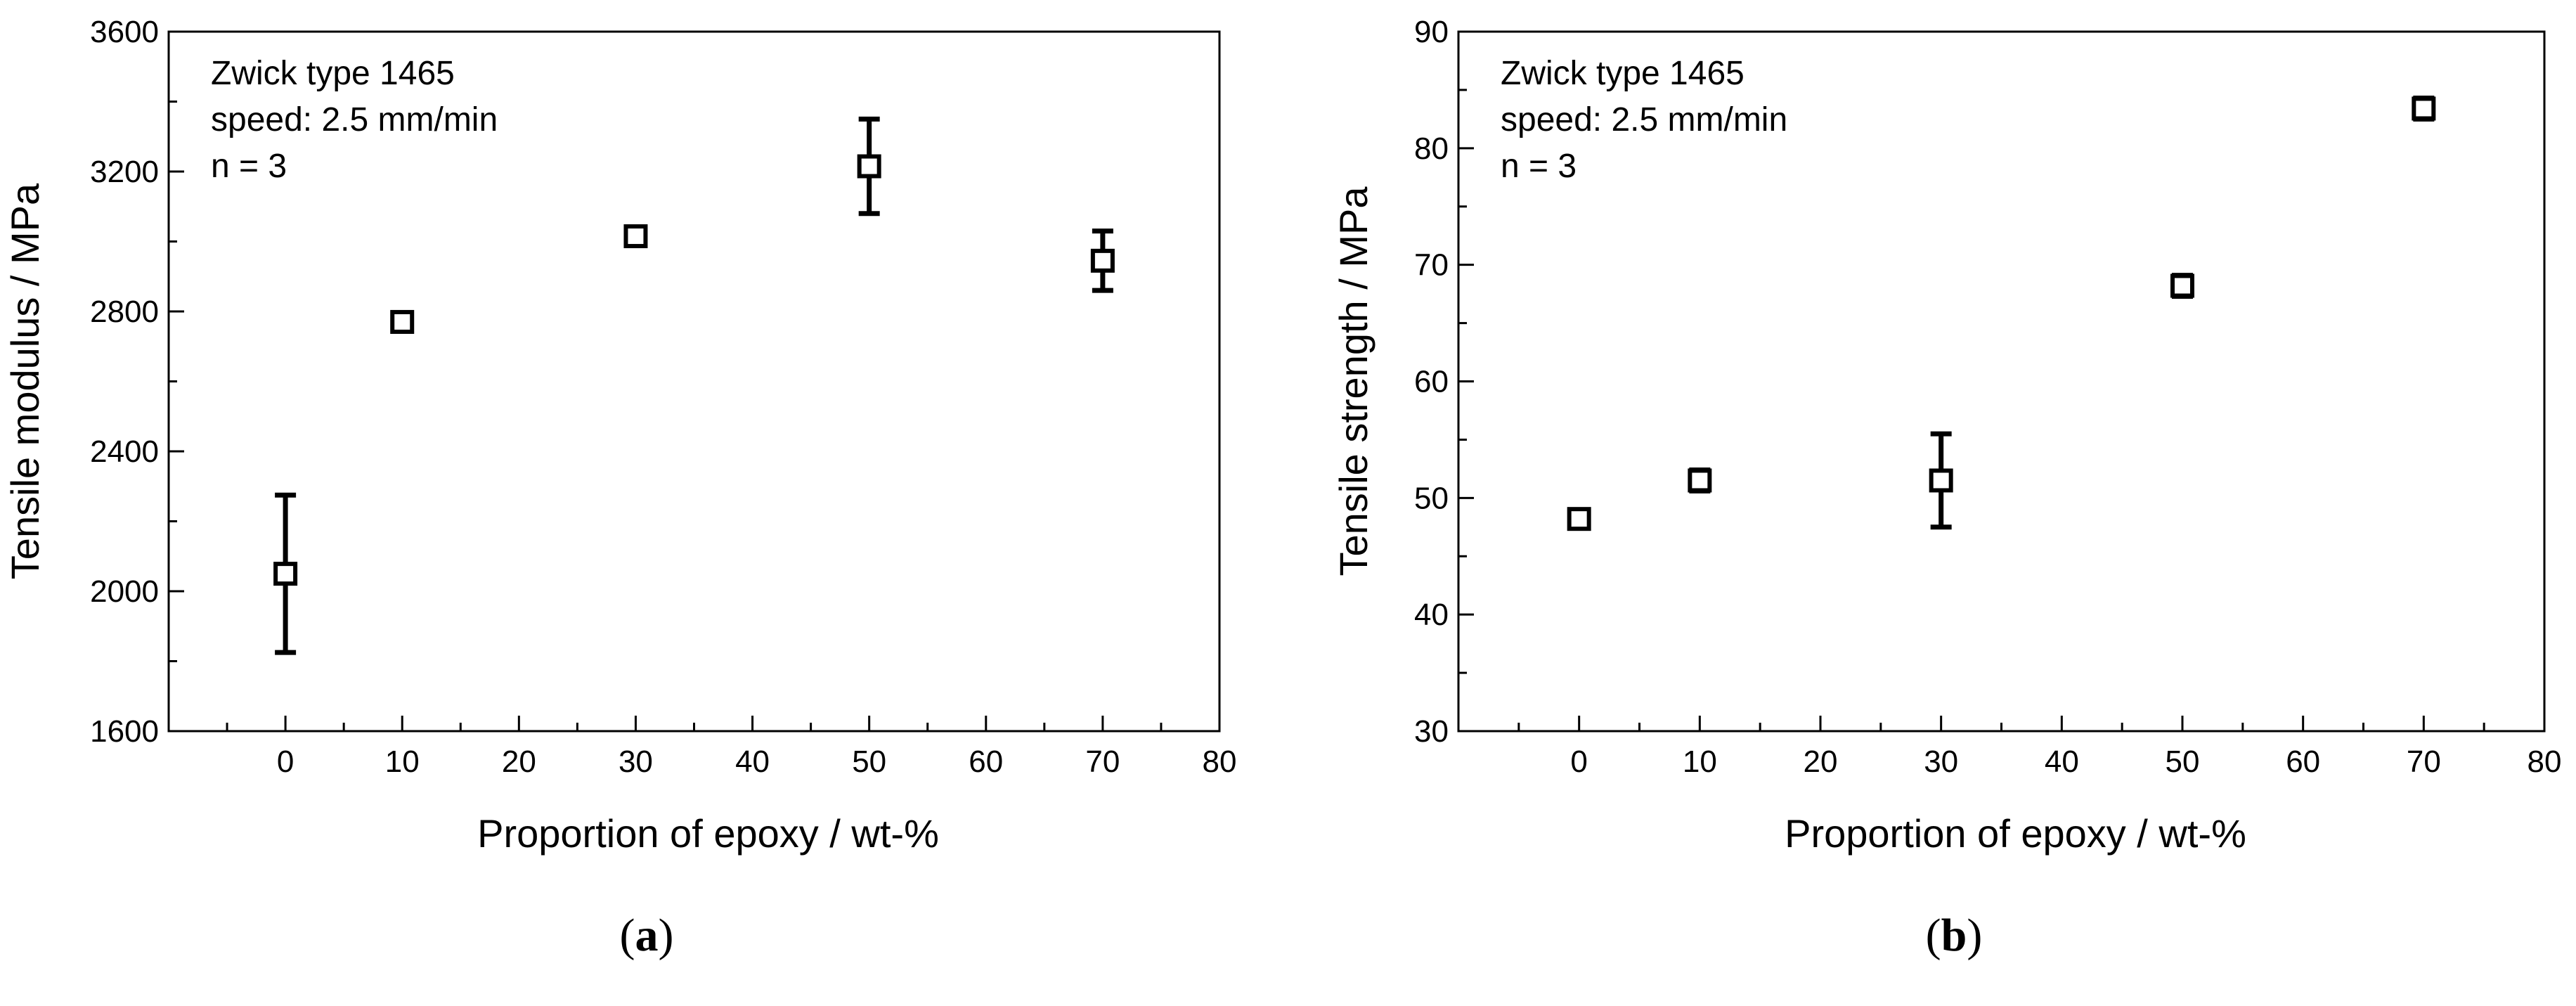  I want to click on y-tick-label: 2400, so click(124, 451).